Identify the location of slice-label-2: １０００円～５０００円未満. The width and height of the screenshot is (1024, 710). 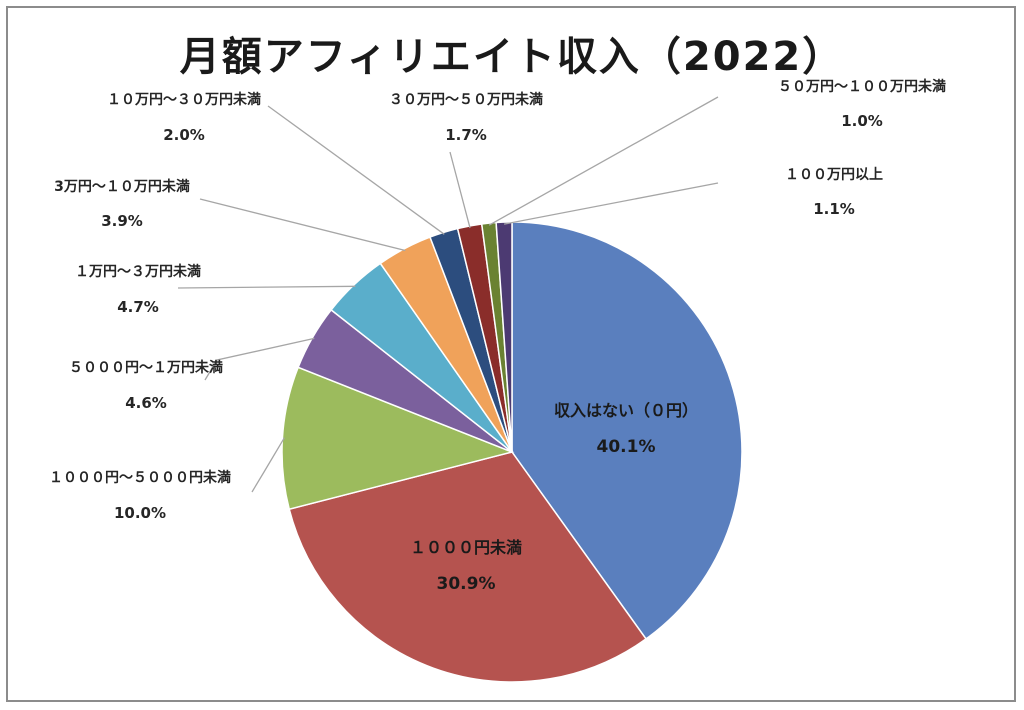
(140, 477).